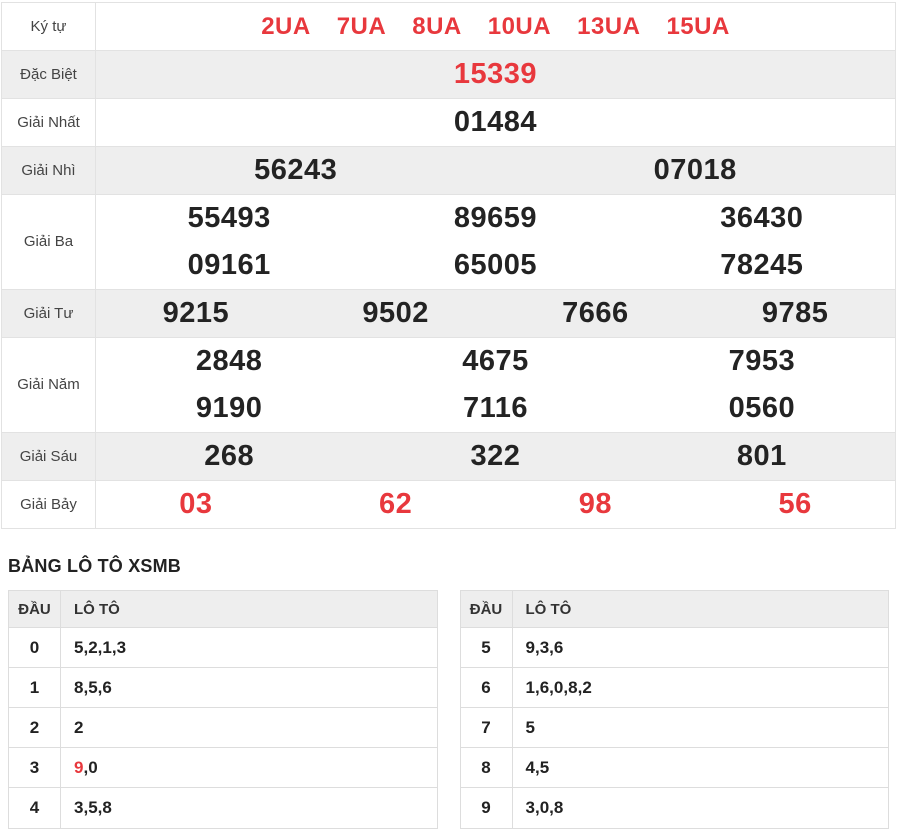  What do you see at coordinates (762, 408) in the screenshot?
I see `prize-number: 0560` at bounding box center [762, 408].